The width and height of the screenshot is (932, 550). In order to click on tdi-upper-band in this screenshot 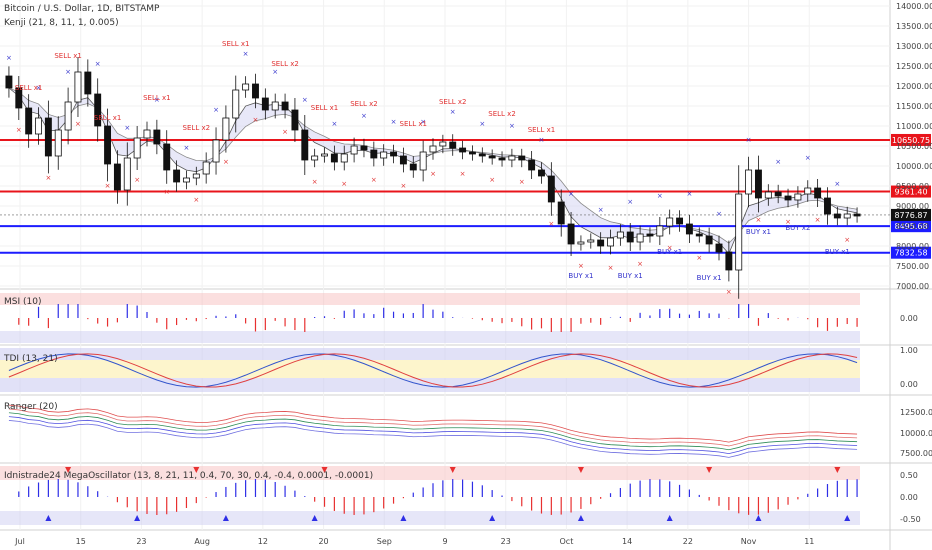, I will do `click(430, 354)`.